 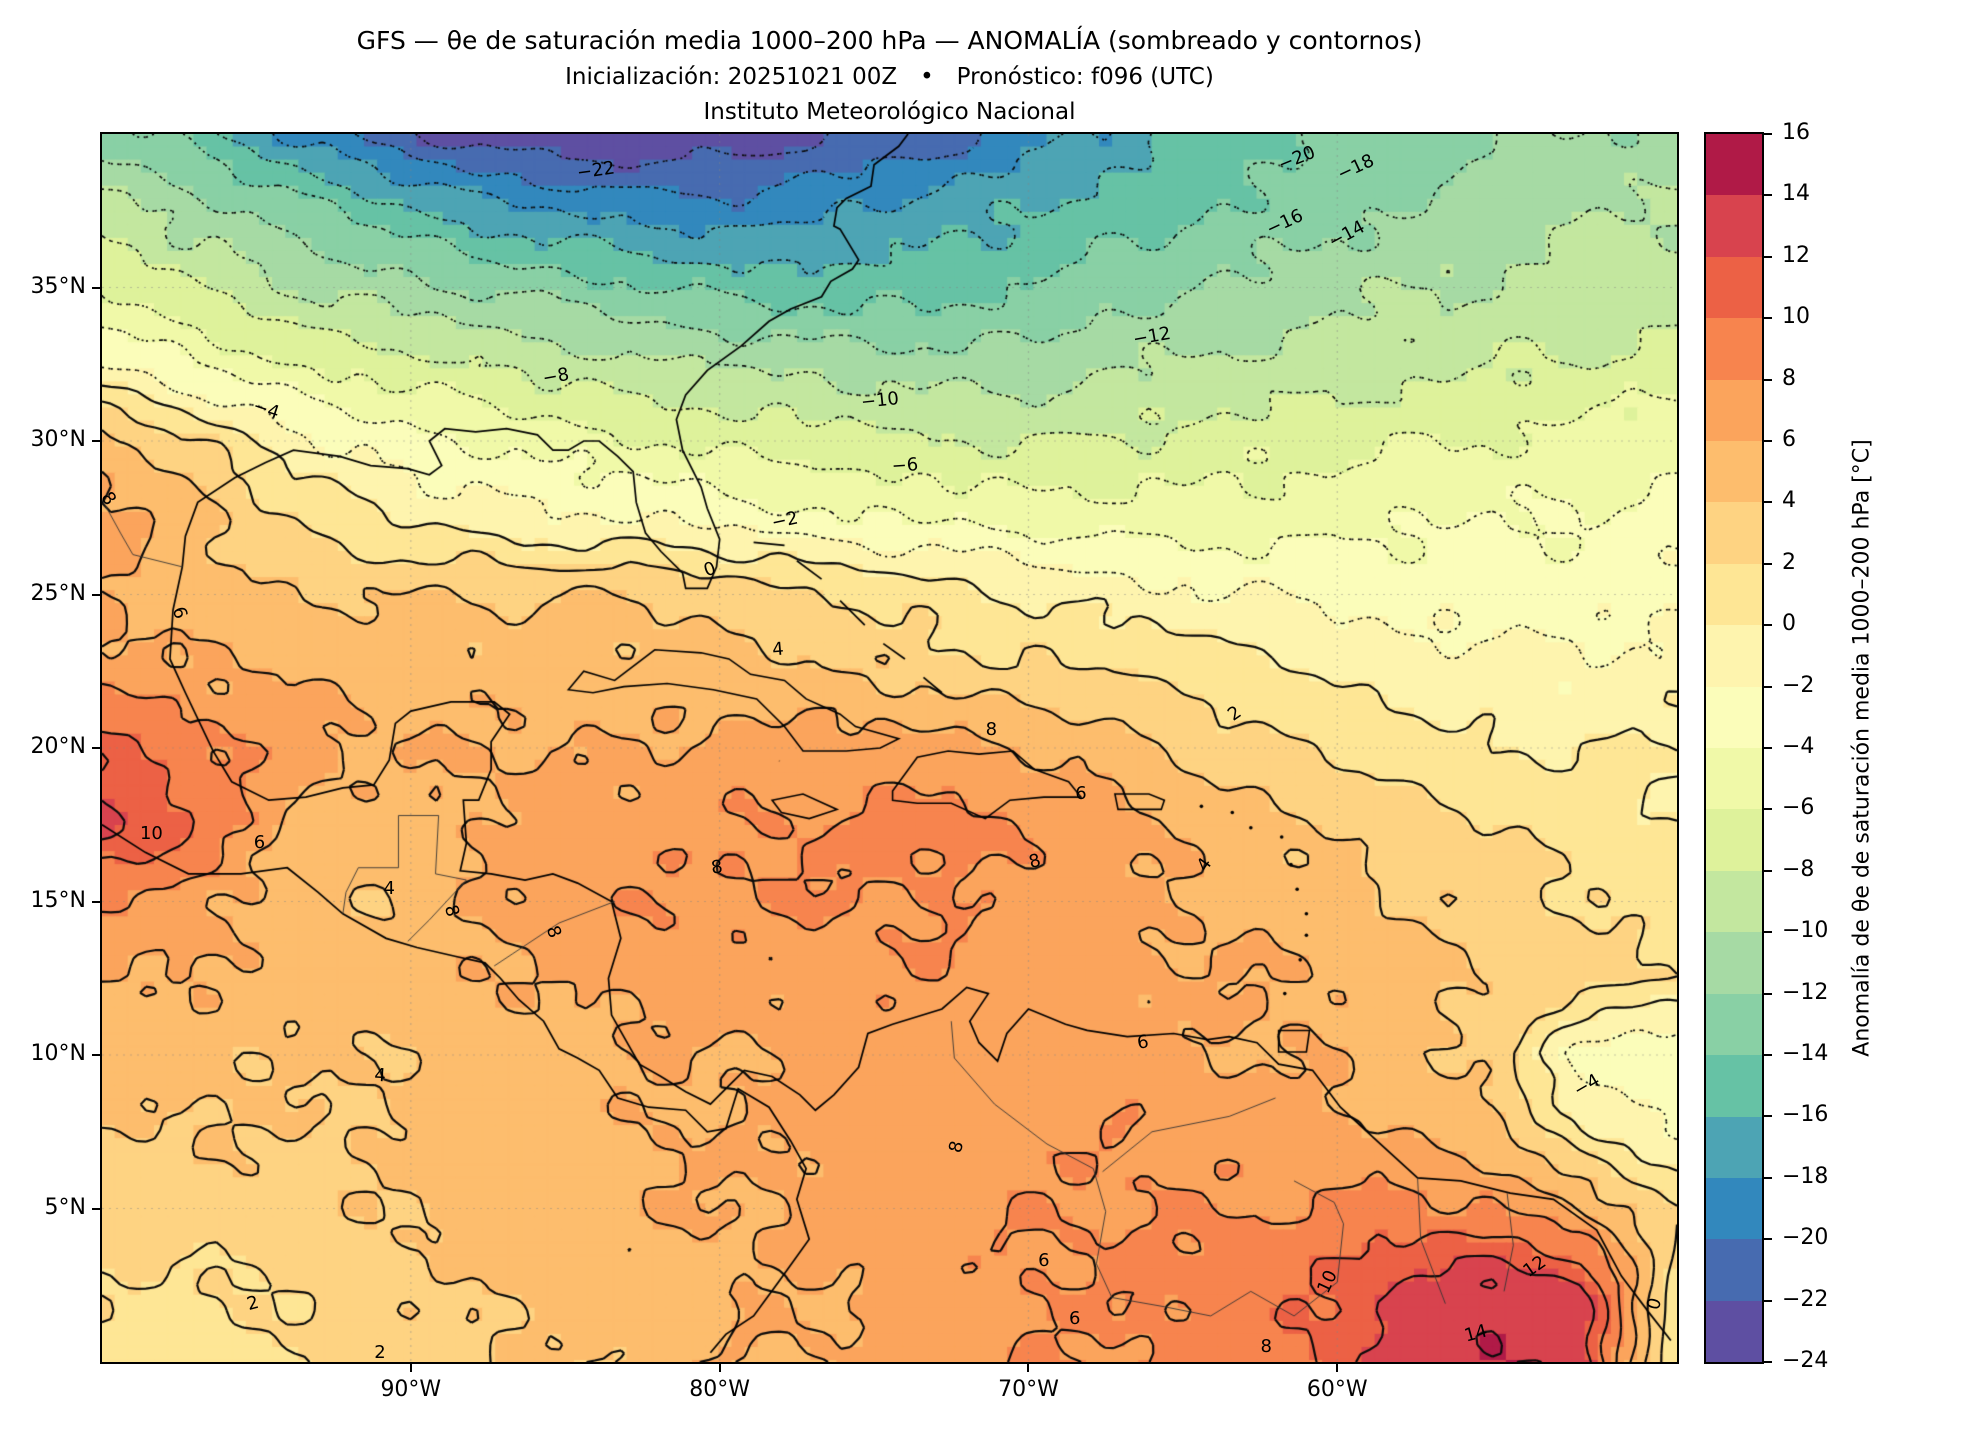 I want to click on y-axis-tick-label: 5°N, so click(x=65, y=1207).